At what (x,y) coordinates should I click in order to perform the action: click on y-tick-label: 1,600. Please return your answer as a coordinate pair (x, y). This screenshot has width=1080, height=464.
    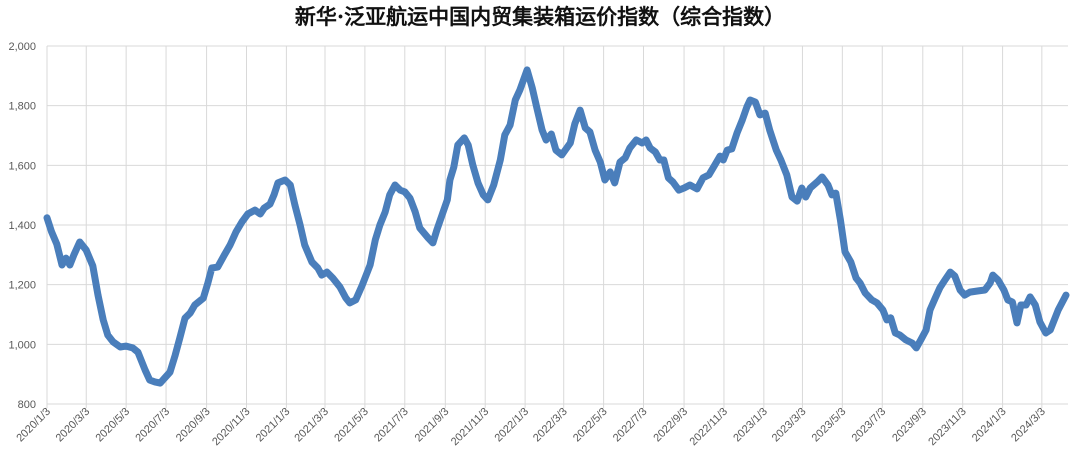
    Looking at the image, I should click on (22, 166).